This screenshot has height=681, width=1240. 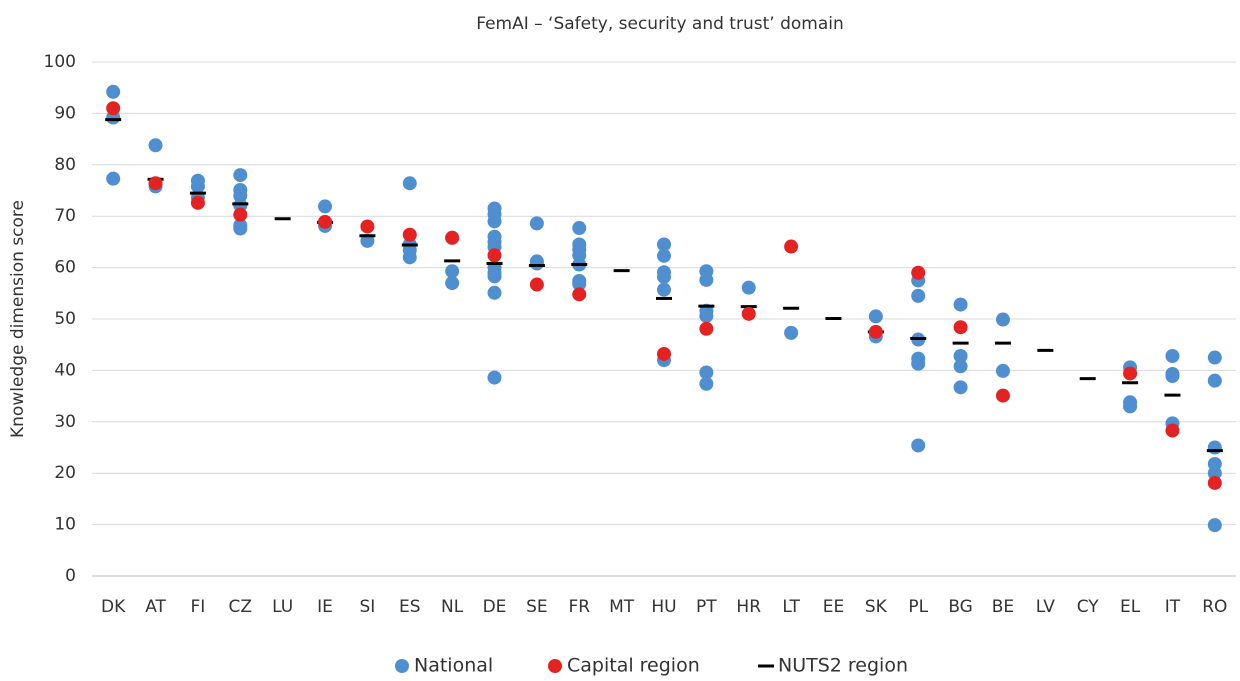 I want to click on x-tick-label: PL, so click(x=918, y=607).